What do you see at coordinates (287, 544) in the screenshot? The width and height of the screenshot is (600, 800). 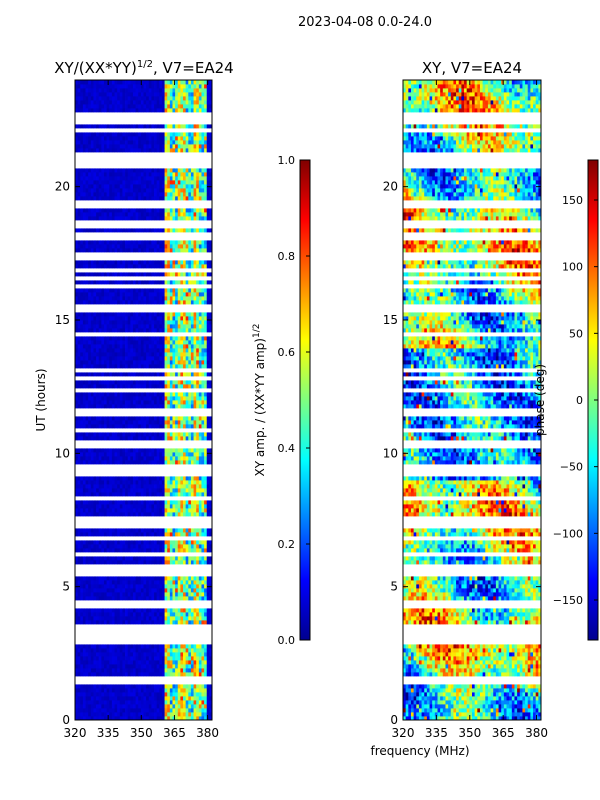 I see `amplitude-colorbar-tick-label: 0.2` at bounding box center [287, 544].